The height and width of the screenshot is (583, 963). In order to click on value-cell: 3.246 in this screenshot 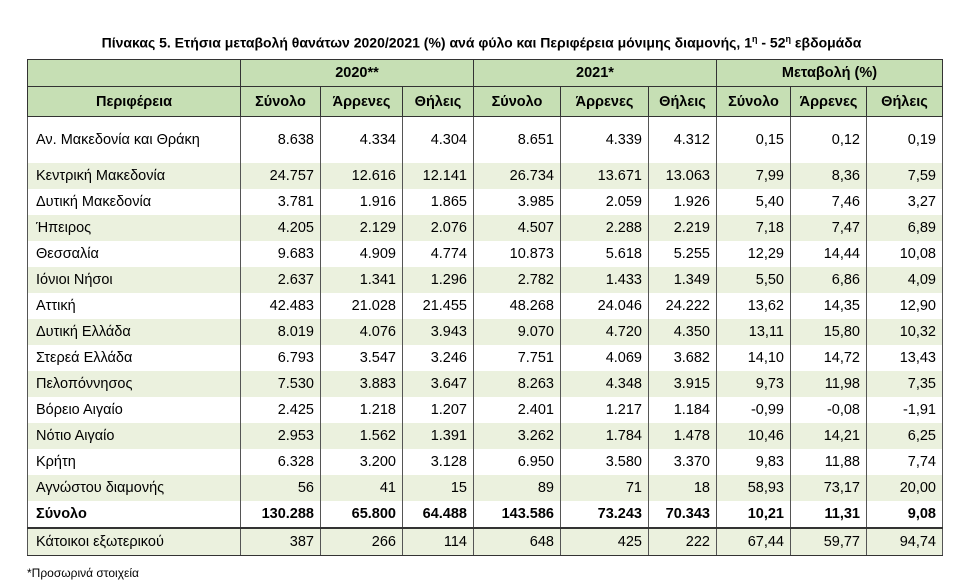, I will do `click(438, 358)`.